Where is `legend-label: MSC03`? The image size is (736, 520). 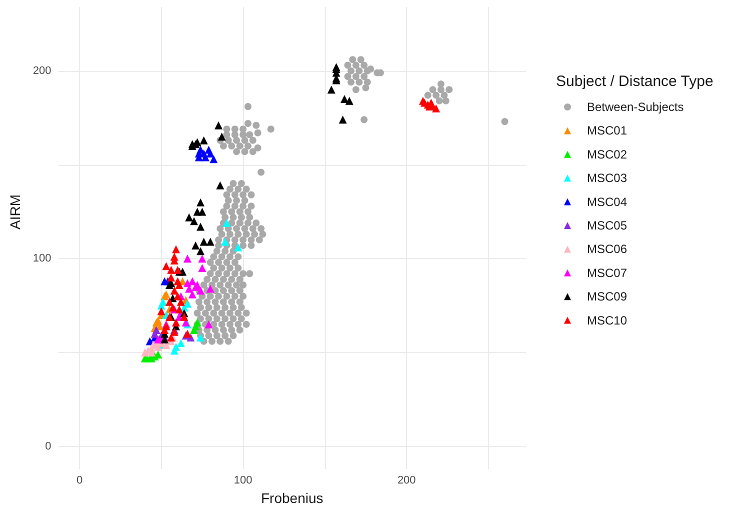
legend-label: MSC03 is located at coordinates (607, 178).